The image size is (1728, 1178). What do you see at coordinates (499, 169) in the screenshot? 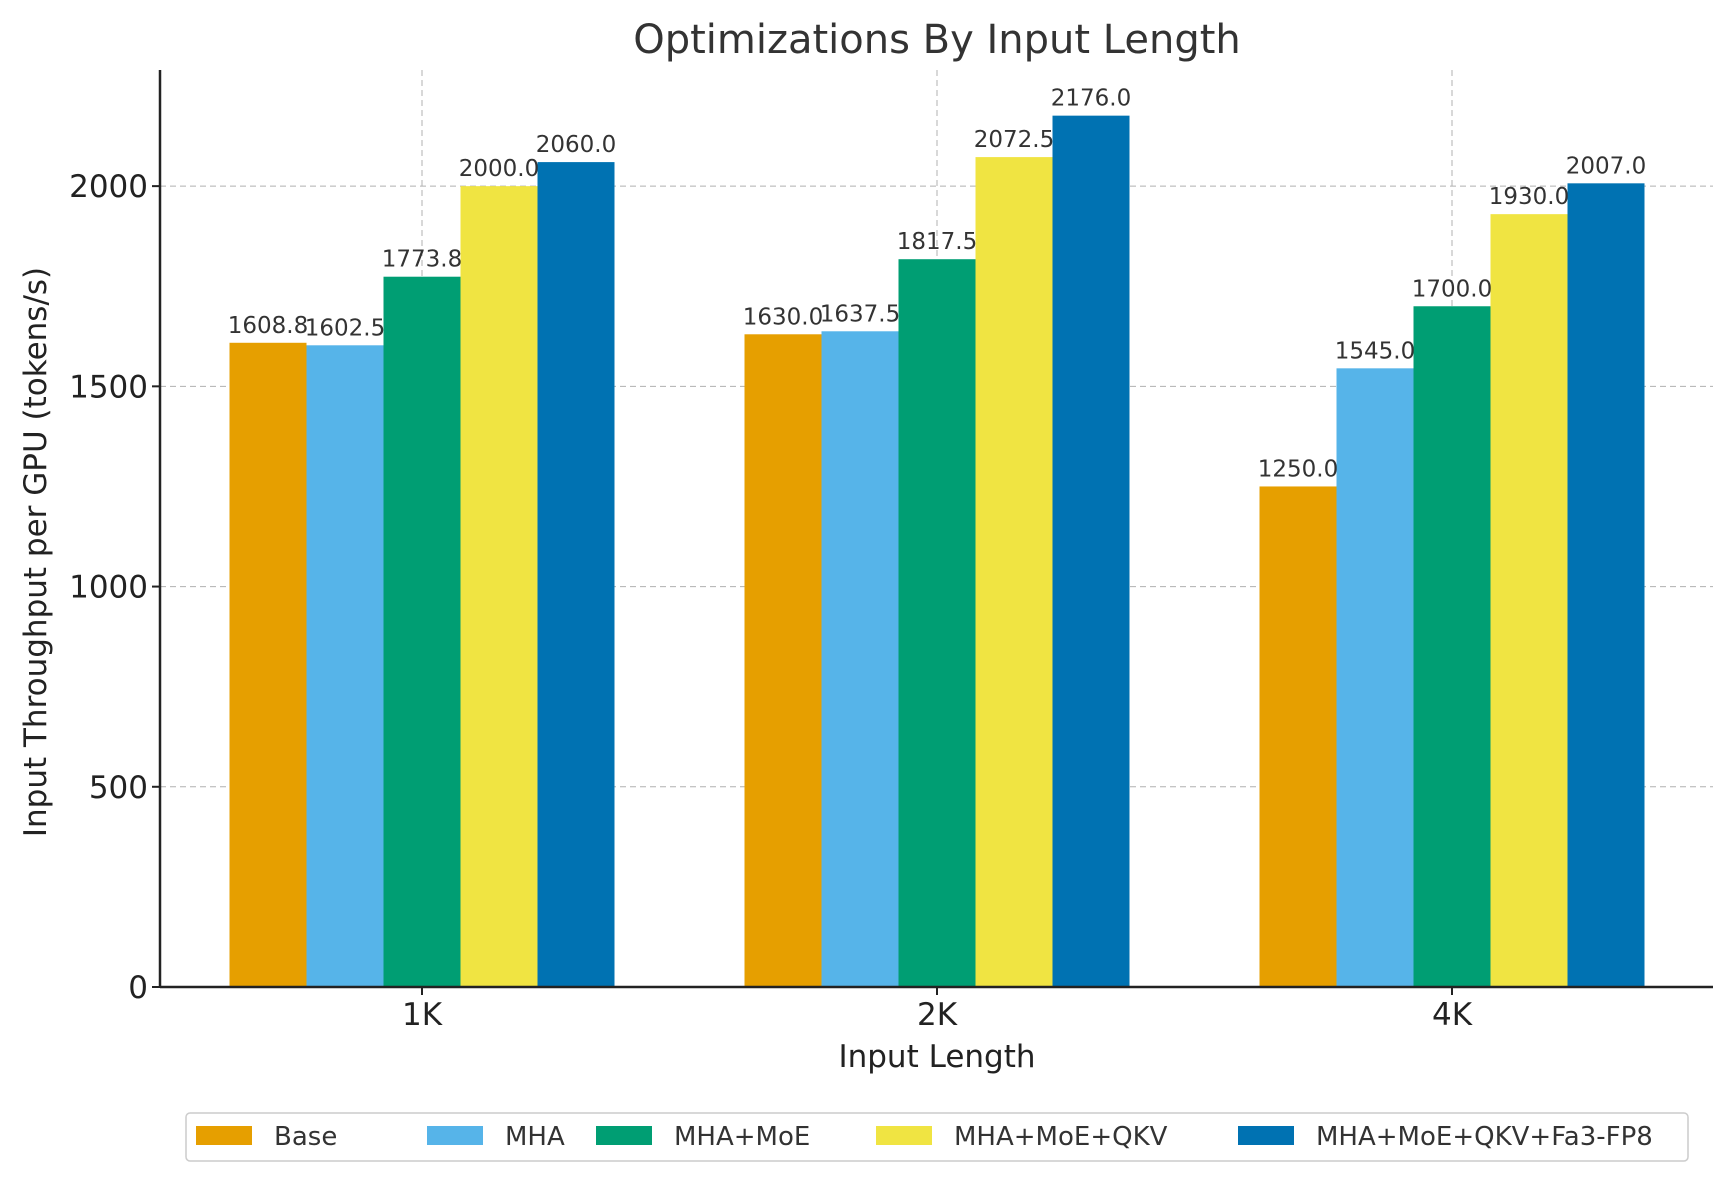
I see `bar-value-label: 2000.0` at bounding box center [499, 169].